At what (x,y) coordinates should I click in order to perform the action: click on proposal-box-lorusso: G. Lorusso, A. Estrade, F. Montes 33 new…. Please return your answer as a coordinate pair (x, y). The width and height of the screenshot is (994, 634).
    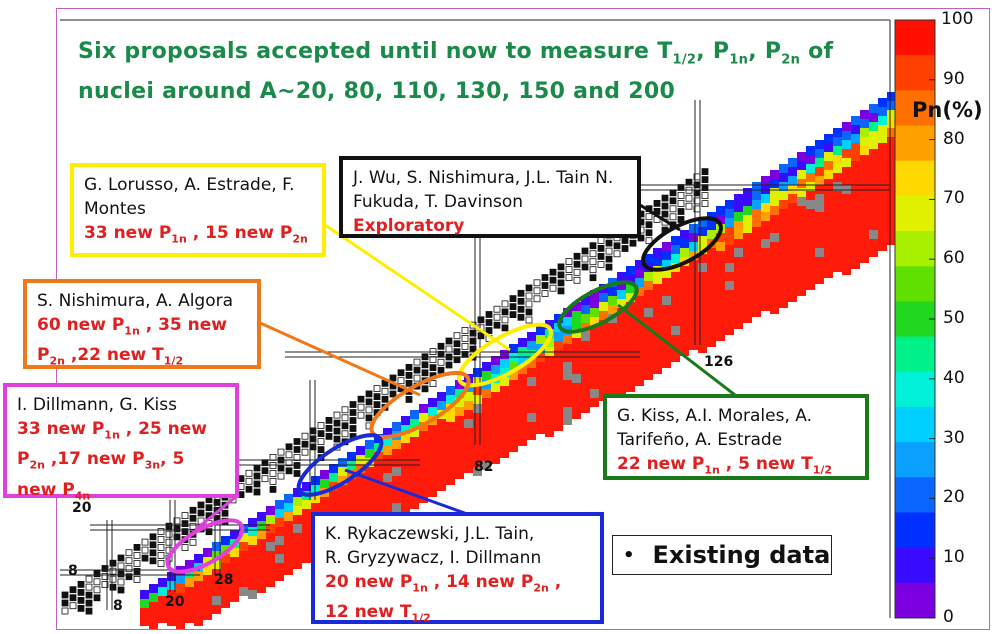
    Looking at the image, I should click on (198, 210).